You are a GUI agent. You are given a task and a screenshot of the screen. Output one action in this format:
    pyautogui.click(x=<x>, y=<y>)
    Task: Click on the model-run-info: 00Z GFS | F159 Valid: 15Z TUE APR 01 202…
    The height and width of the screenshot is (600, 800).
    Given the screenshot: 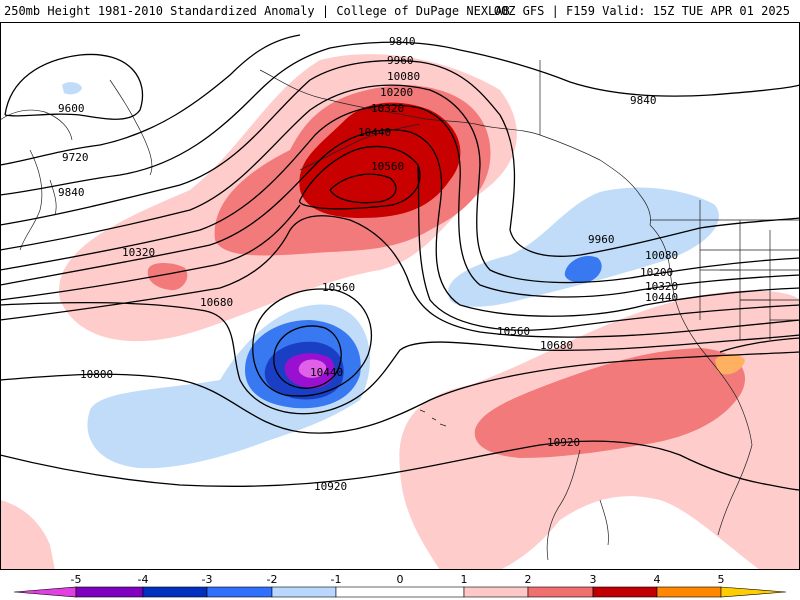 What is the action you would take?
    pyautogui.click(x=641, y=11)
    